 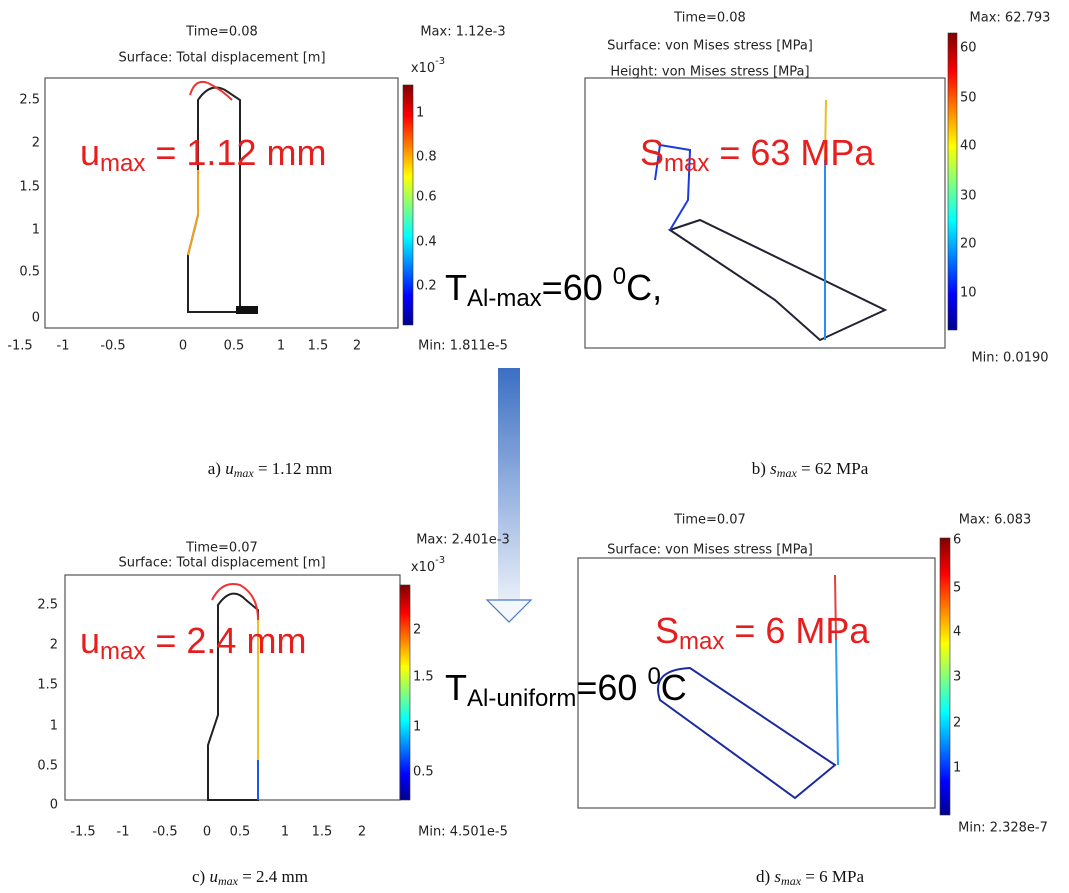 I want to click on x-tick-label: -1, so click(x=63, y=346).